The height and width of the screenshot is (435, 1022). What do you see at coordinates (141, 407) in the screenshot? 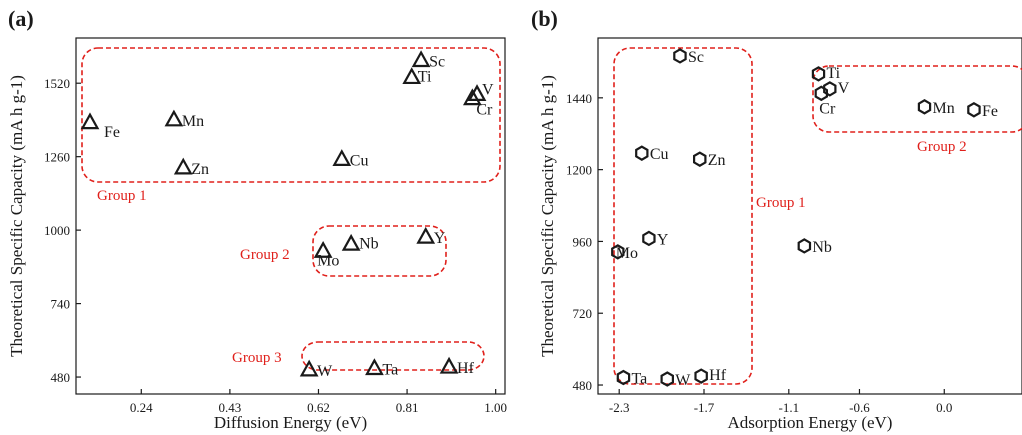
I see `x-tick-label: 0.24` at bounding box center [141, 407].